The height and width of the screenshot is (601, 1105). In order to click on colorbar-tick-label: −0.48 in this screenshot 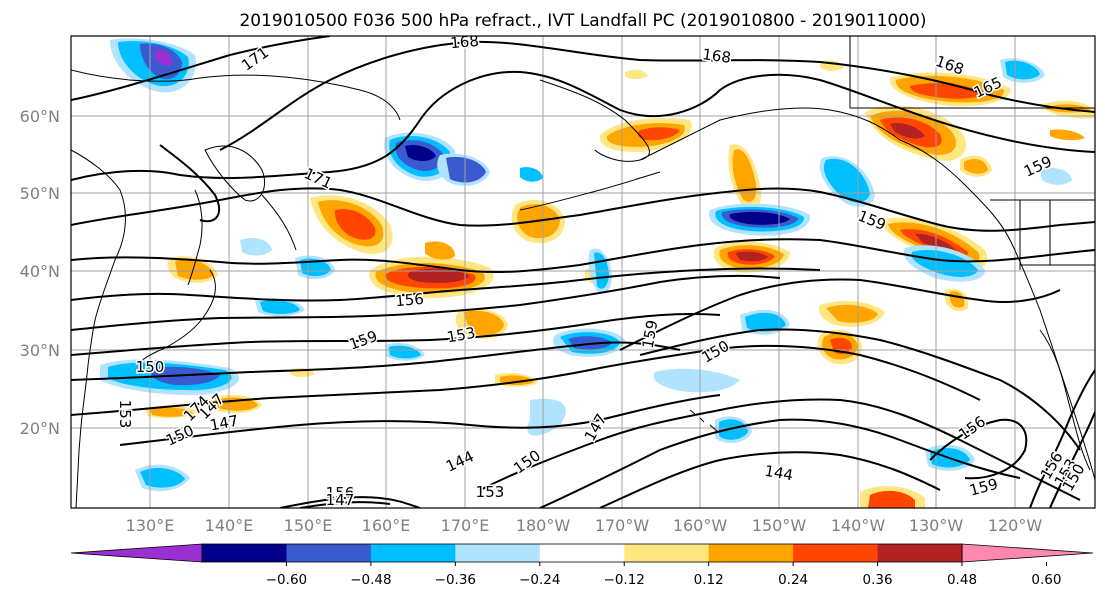, I will do `click(370, 580)`.